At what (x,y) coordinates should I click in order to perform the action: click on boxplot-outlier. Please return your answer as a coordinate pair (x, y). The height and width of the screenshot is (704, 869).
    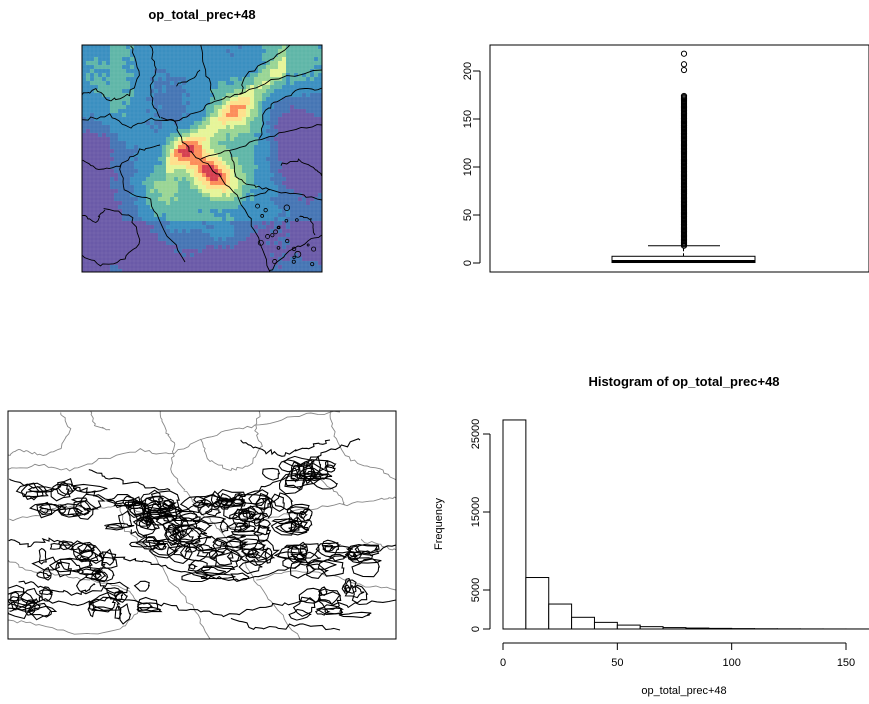
    Looking at the image, I should click on (684, 96).